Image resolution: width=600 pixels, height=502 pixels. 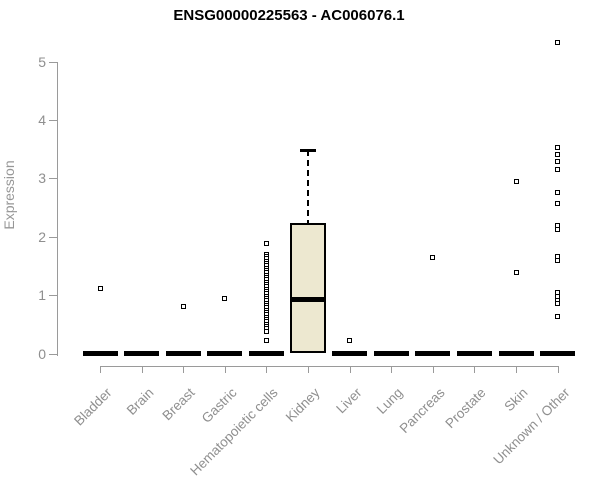 What do you see at coordinates (57, 208) in the screenshot?
I see `y-axis-line` at bounding box center [57, 208].